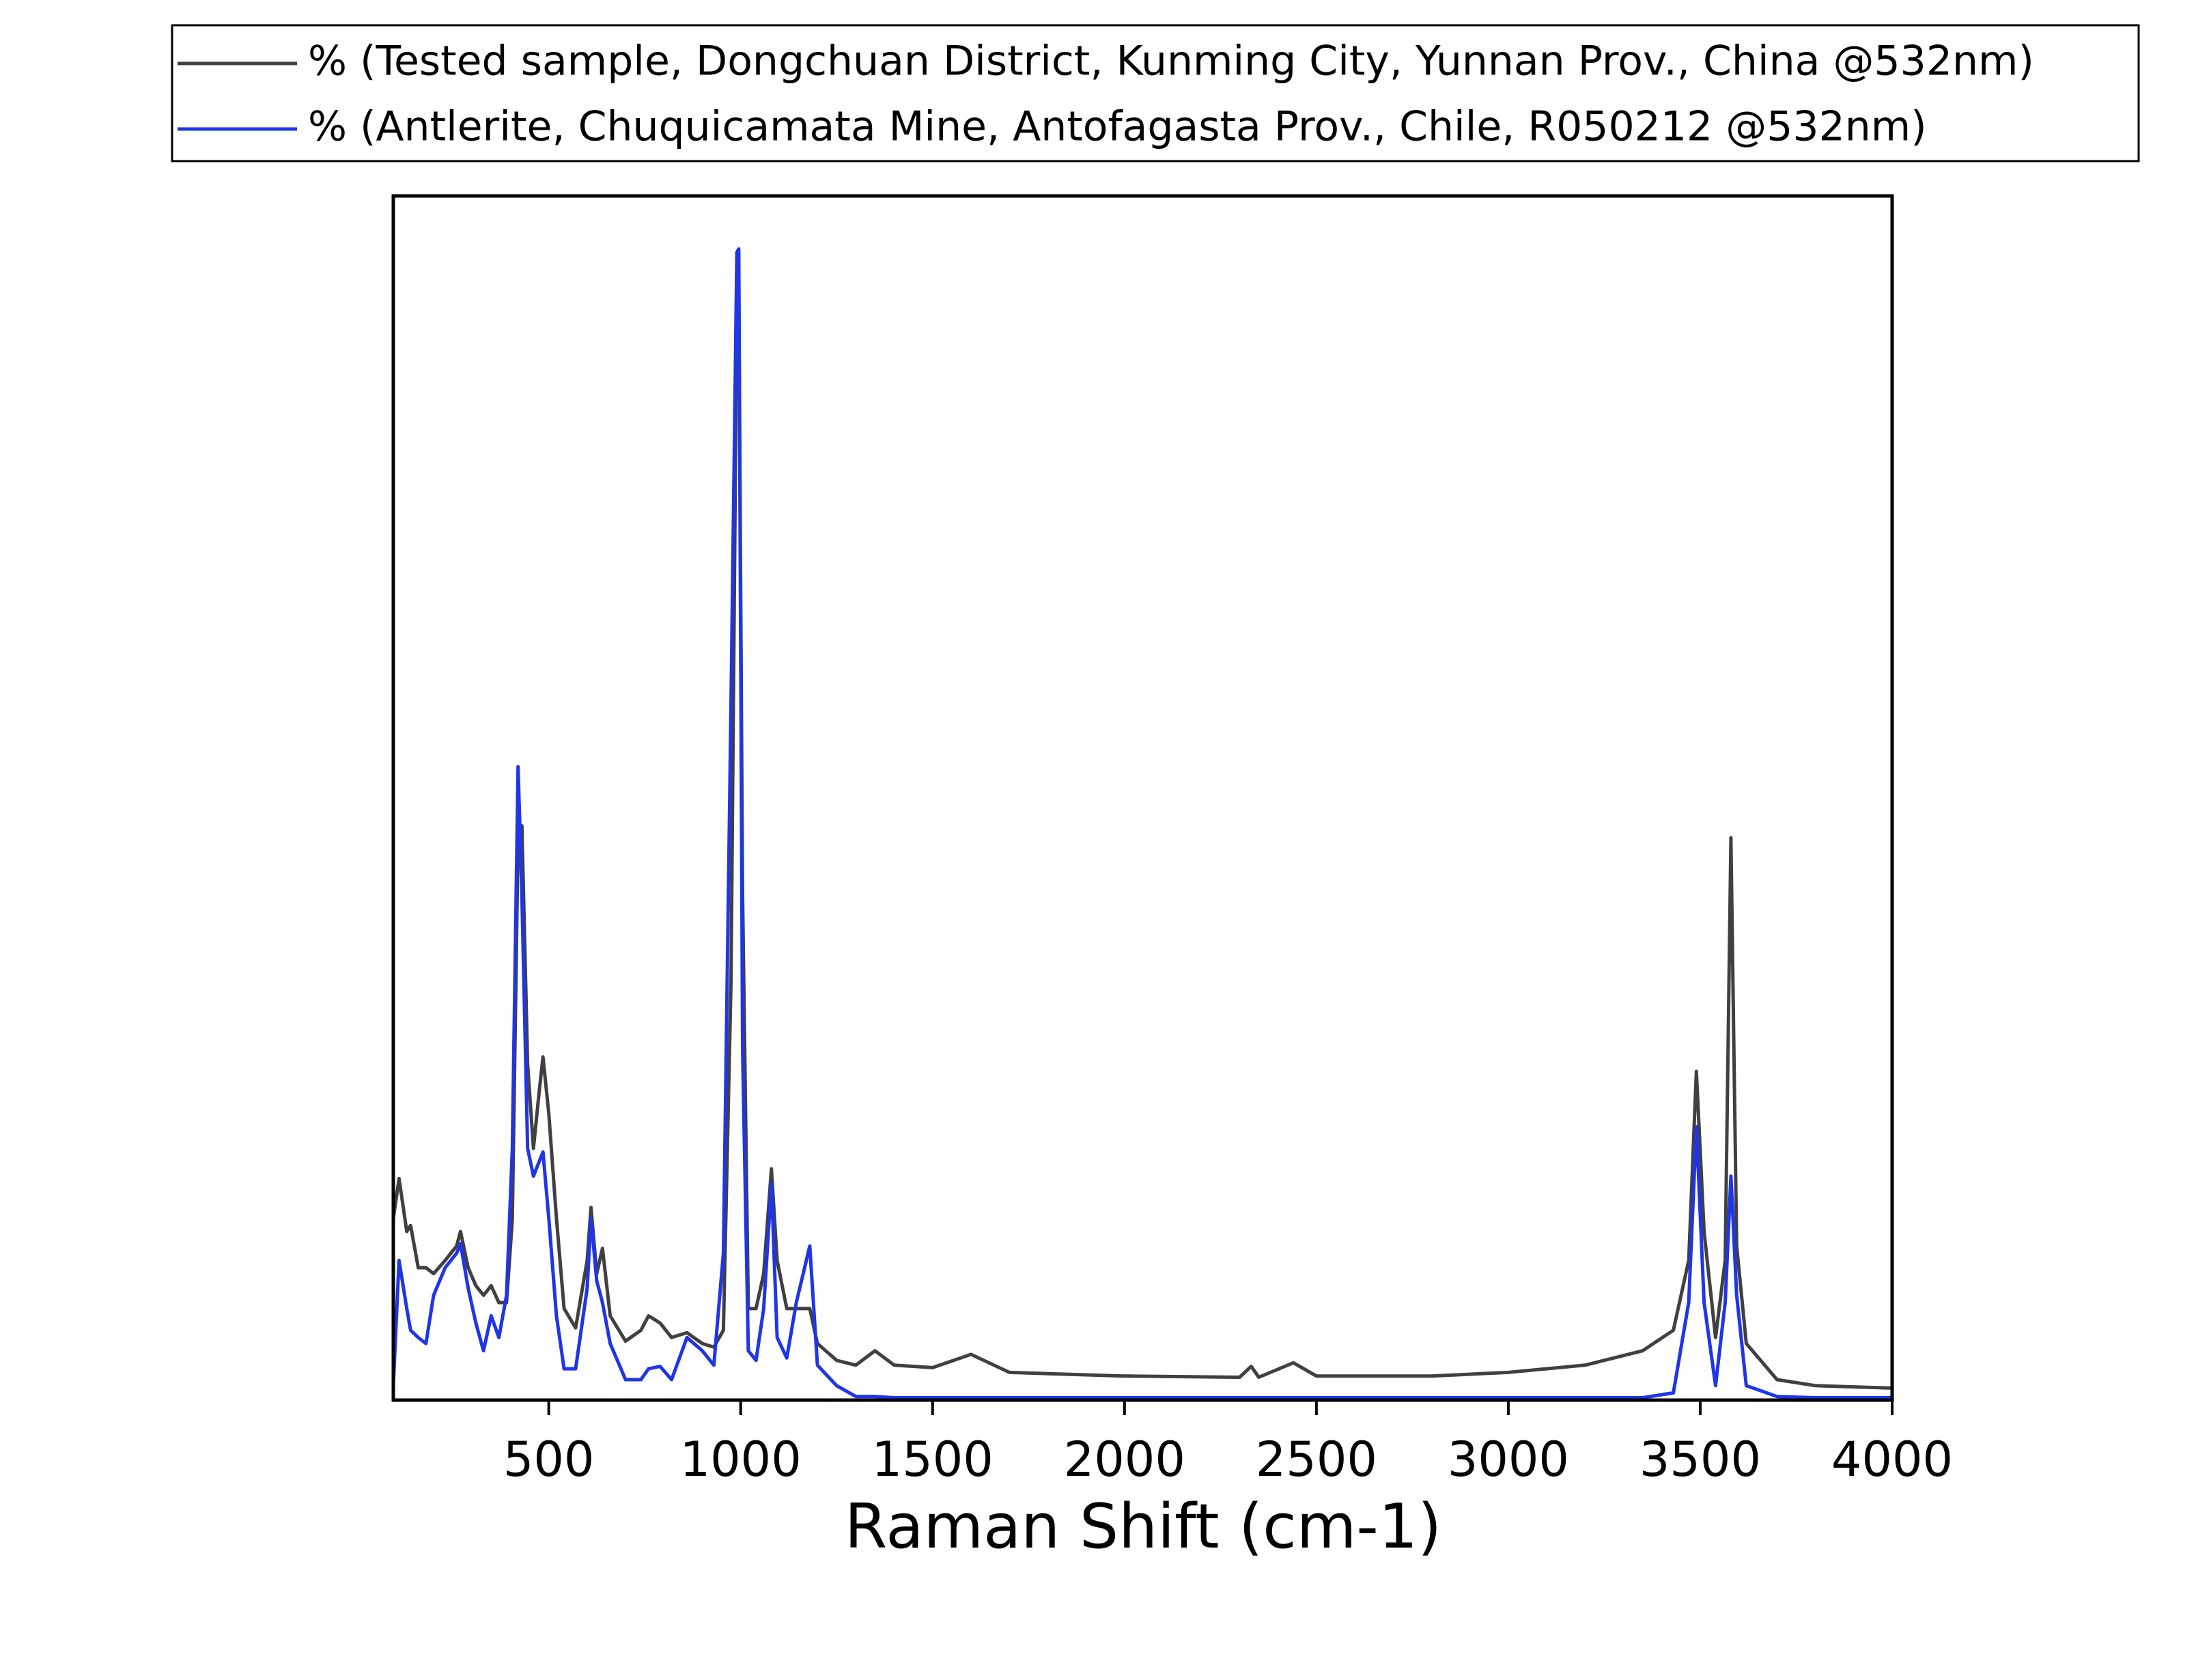 This screenshot has width=2196, height=1680. Describe the element at coordinates (1892, 1459) in the screenshot. I see `x-tick-label: 4000` at that location.